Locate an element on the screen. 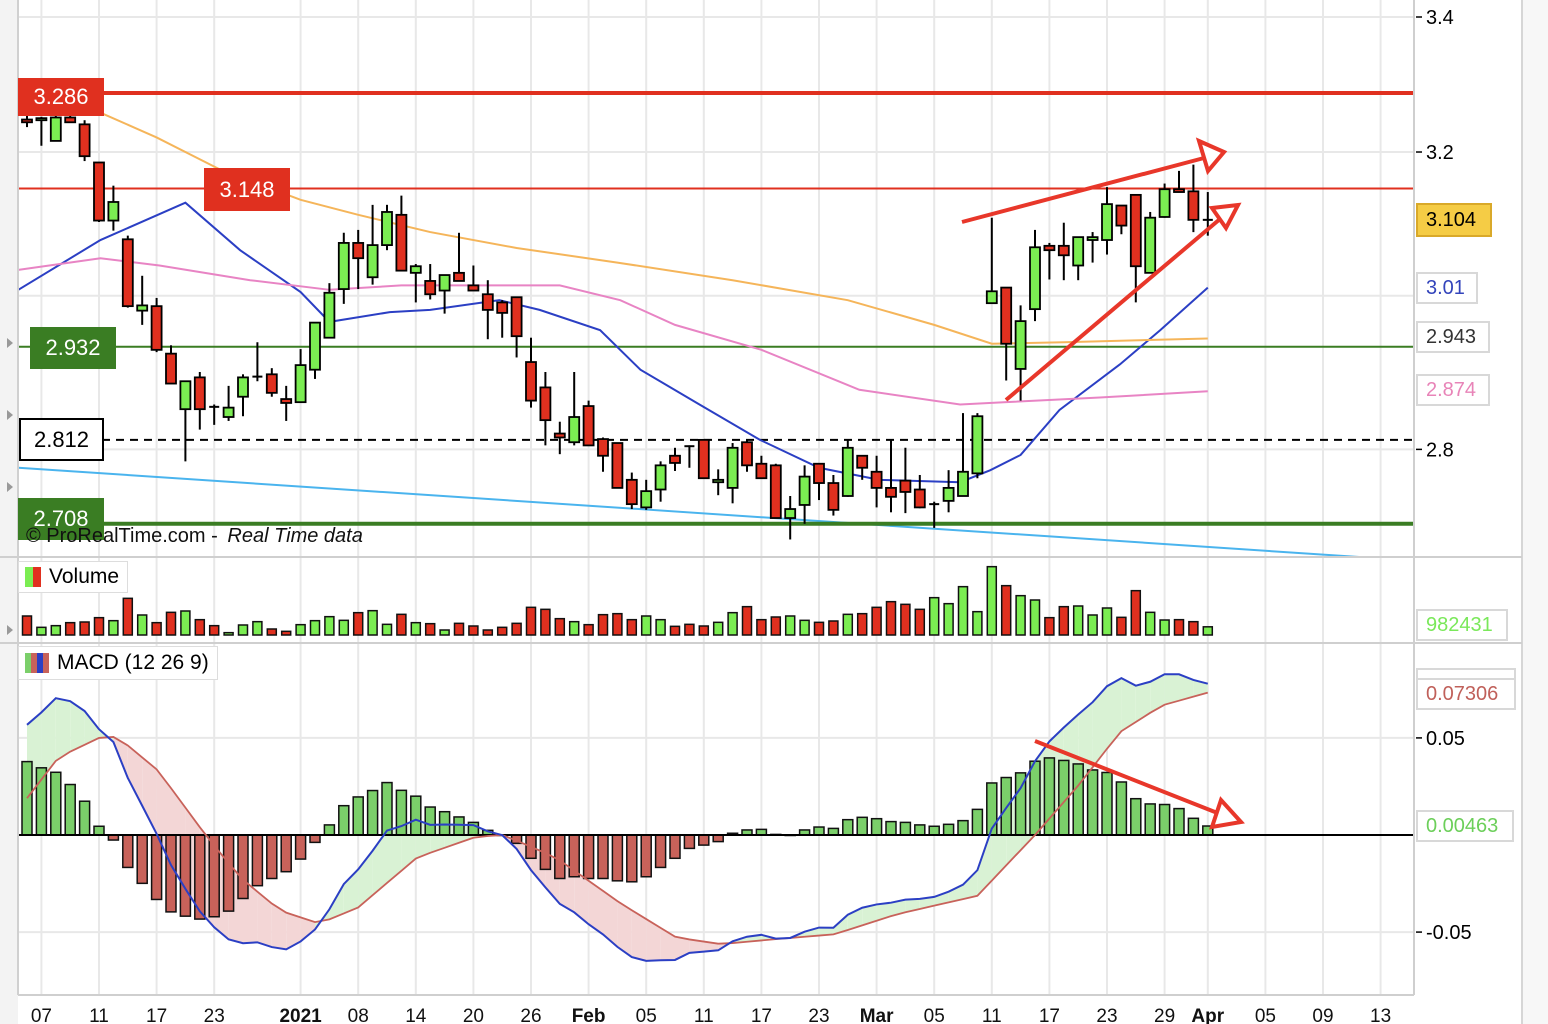 The width and height of the screenshot is (1548, 1024). level-badge-3148: 3.148 is located at coordinates (247, 189).